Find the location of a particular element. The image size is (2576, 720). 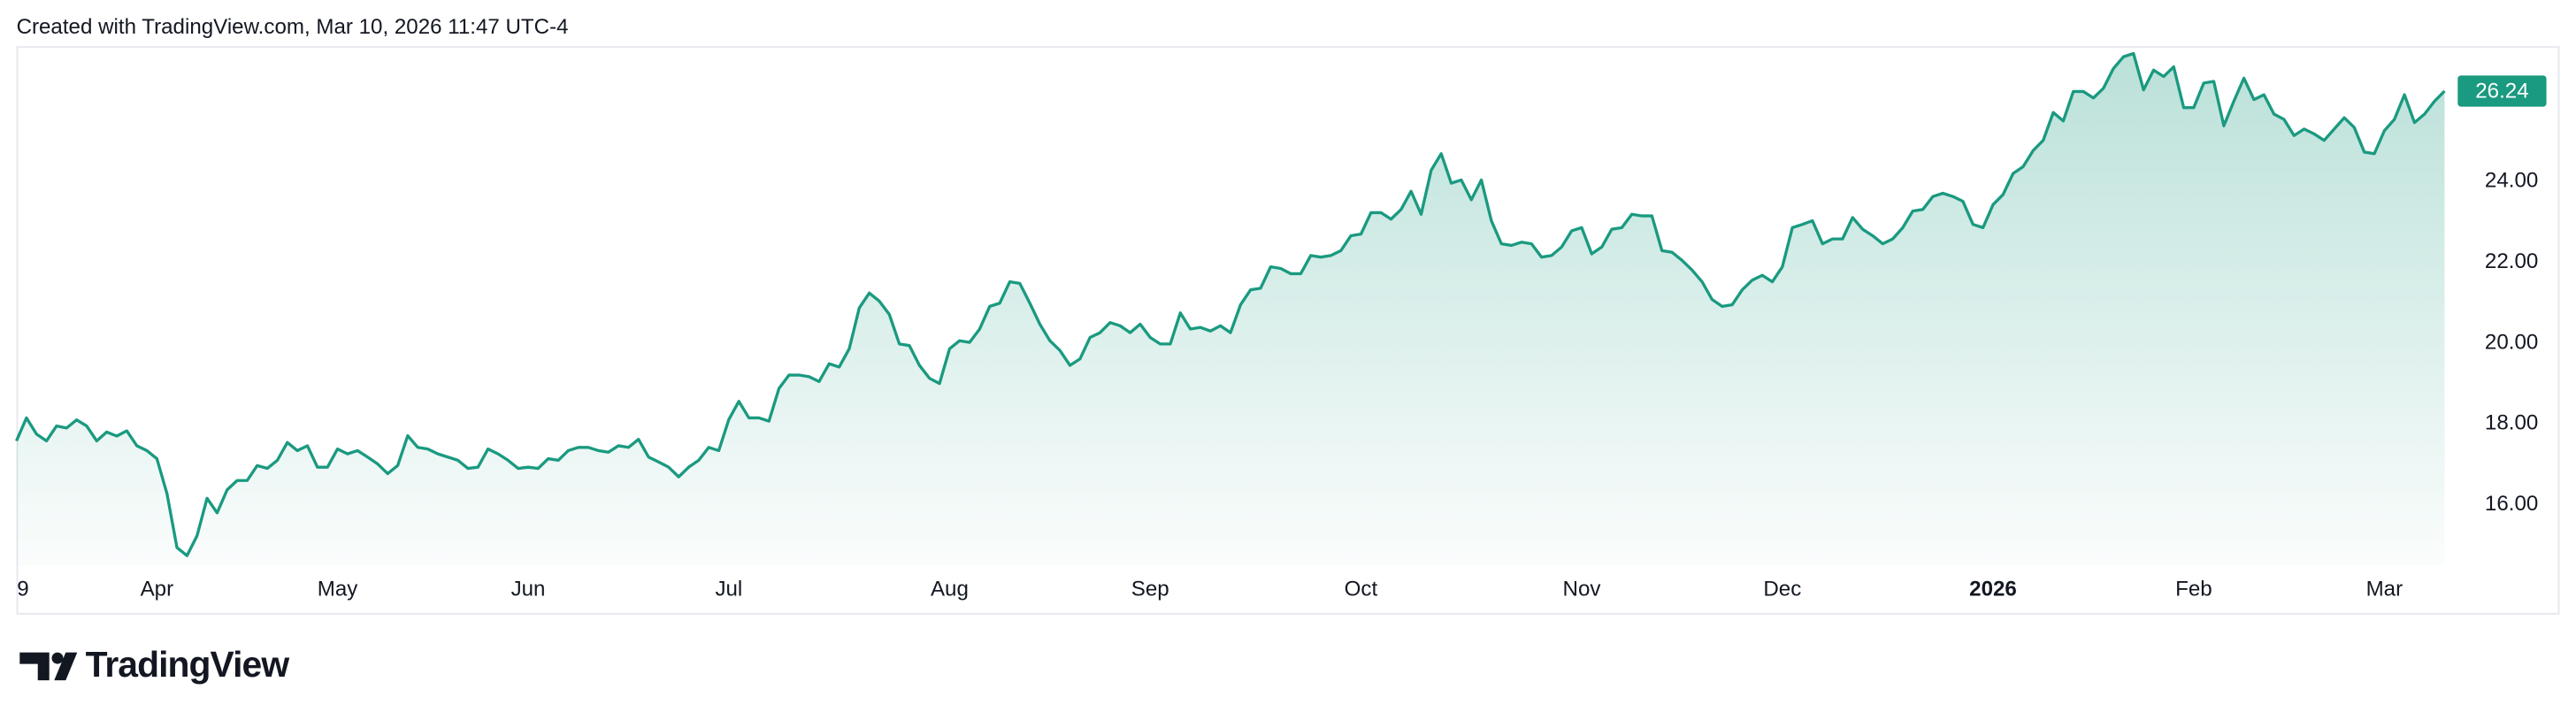

y-tick-label: 22.00 is located at coordinates (2511, 261).